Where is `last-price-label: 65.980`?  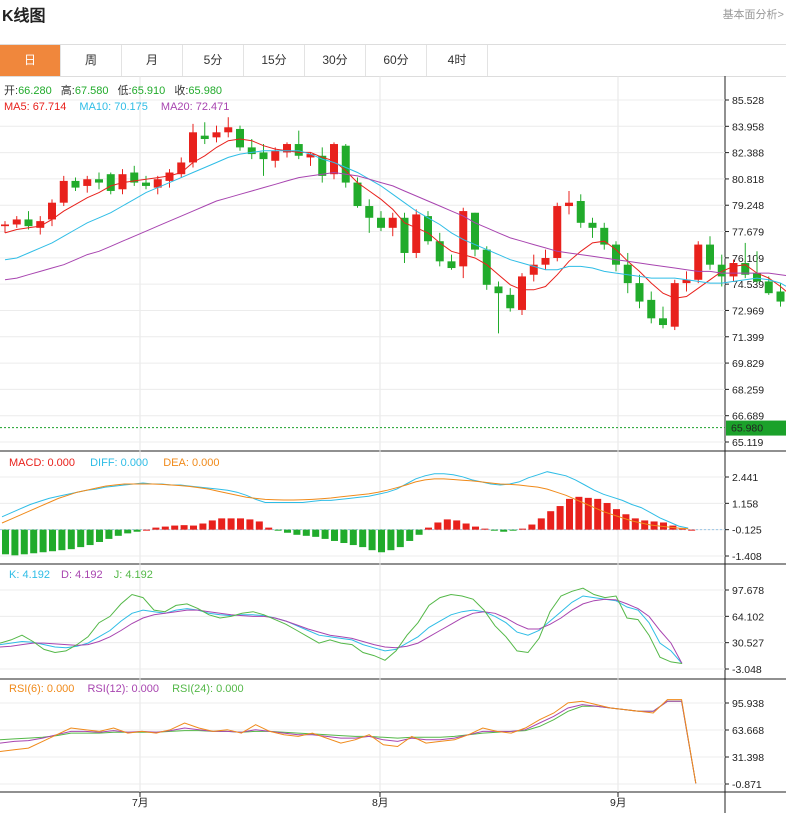
last-price-label: 65.980 is located at coordinates (747, 429).